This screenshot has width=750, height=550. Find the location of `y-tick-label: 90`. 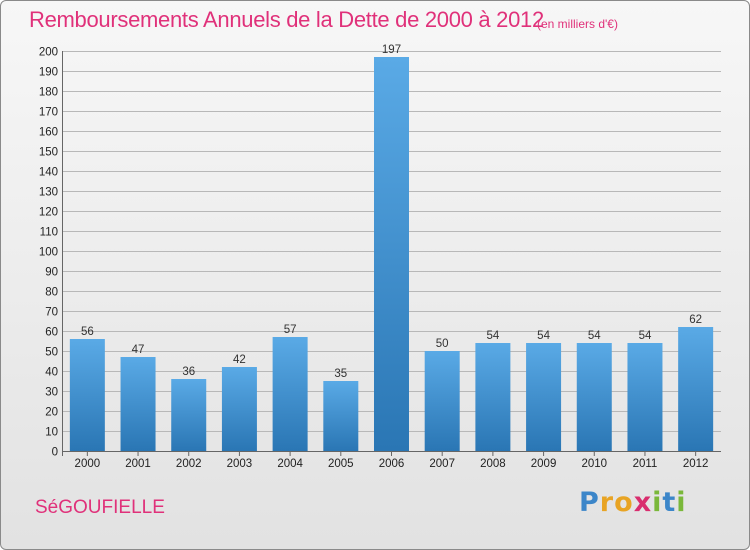

y-tick-label: 90 is located at coordinates (51, 273).